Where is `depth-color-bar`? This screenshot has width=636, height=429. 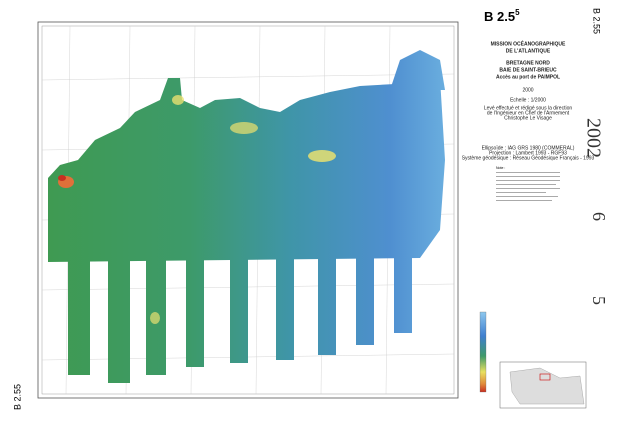 depth-color-bar is located at coordinates (483, 352).